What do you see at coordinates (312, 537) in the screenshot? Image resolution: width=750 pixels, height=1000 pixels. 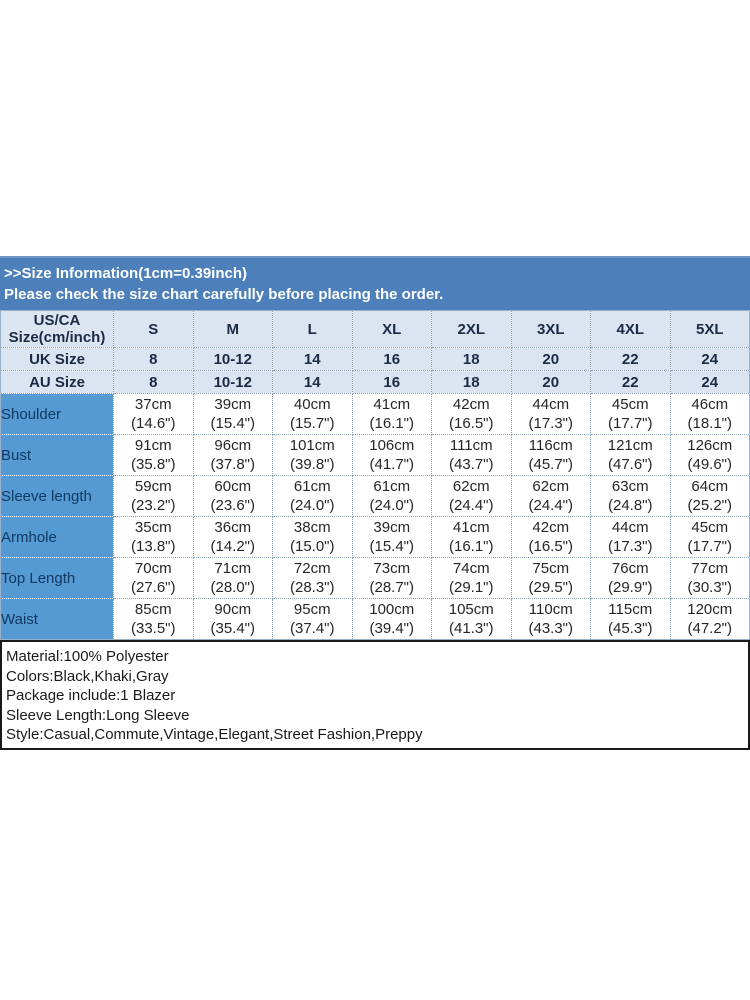 I see `measurement-value-cell: 38cm (15.0")` at bounding box center [312, 537].